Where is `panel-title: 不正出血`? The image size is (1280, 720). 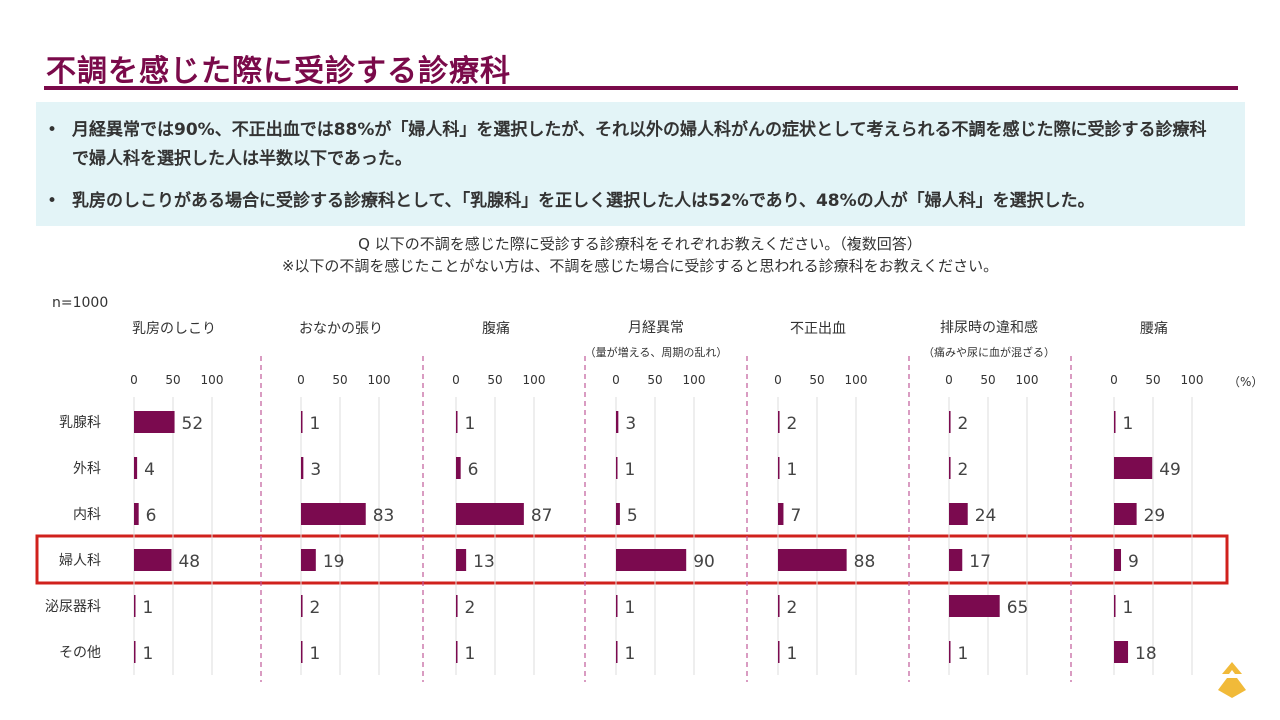 panel-title: 不正出血 is located at coordinates (818, 329).